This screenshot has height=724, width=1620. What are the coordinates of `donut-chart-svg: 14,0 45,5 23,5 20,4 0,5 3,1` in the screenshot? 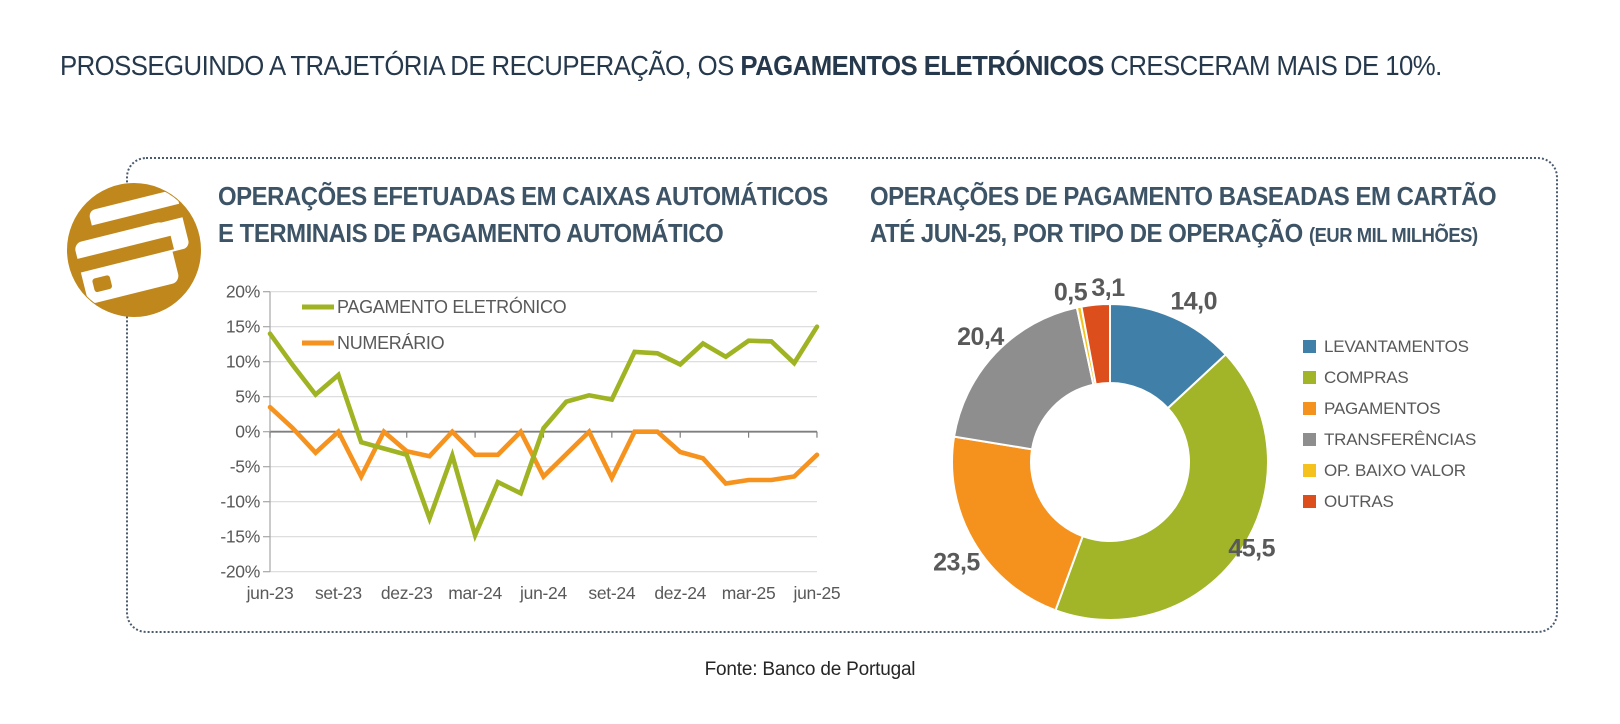 It's located at (1104, 447).